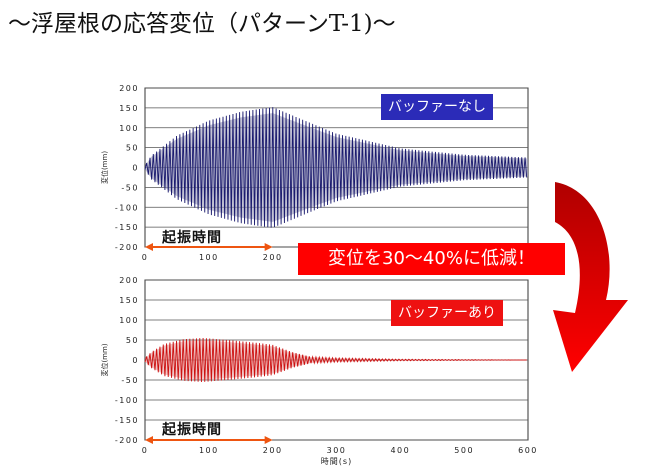  Describe the element at coordinates (528, 450) in the screenshot. I see `x-tick-label: 600` at that location.